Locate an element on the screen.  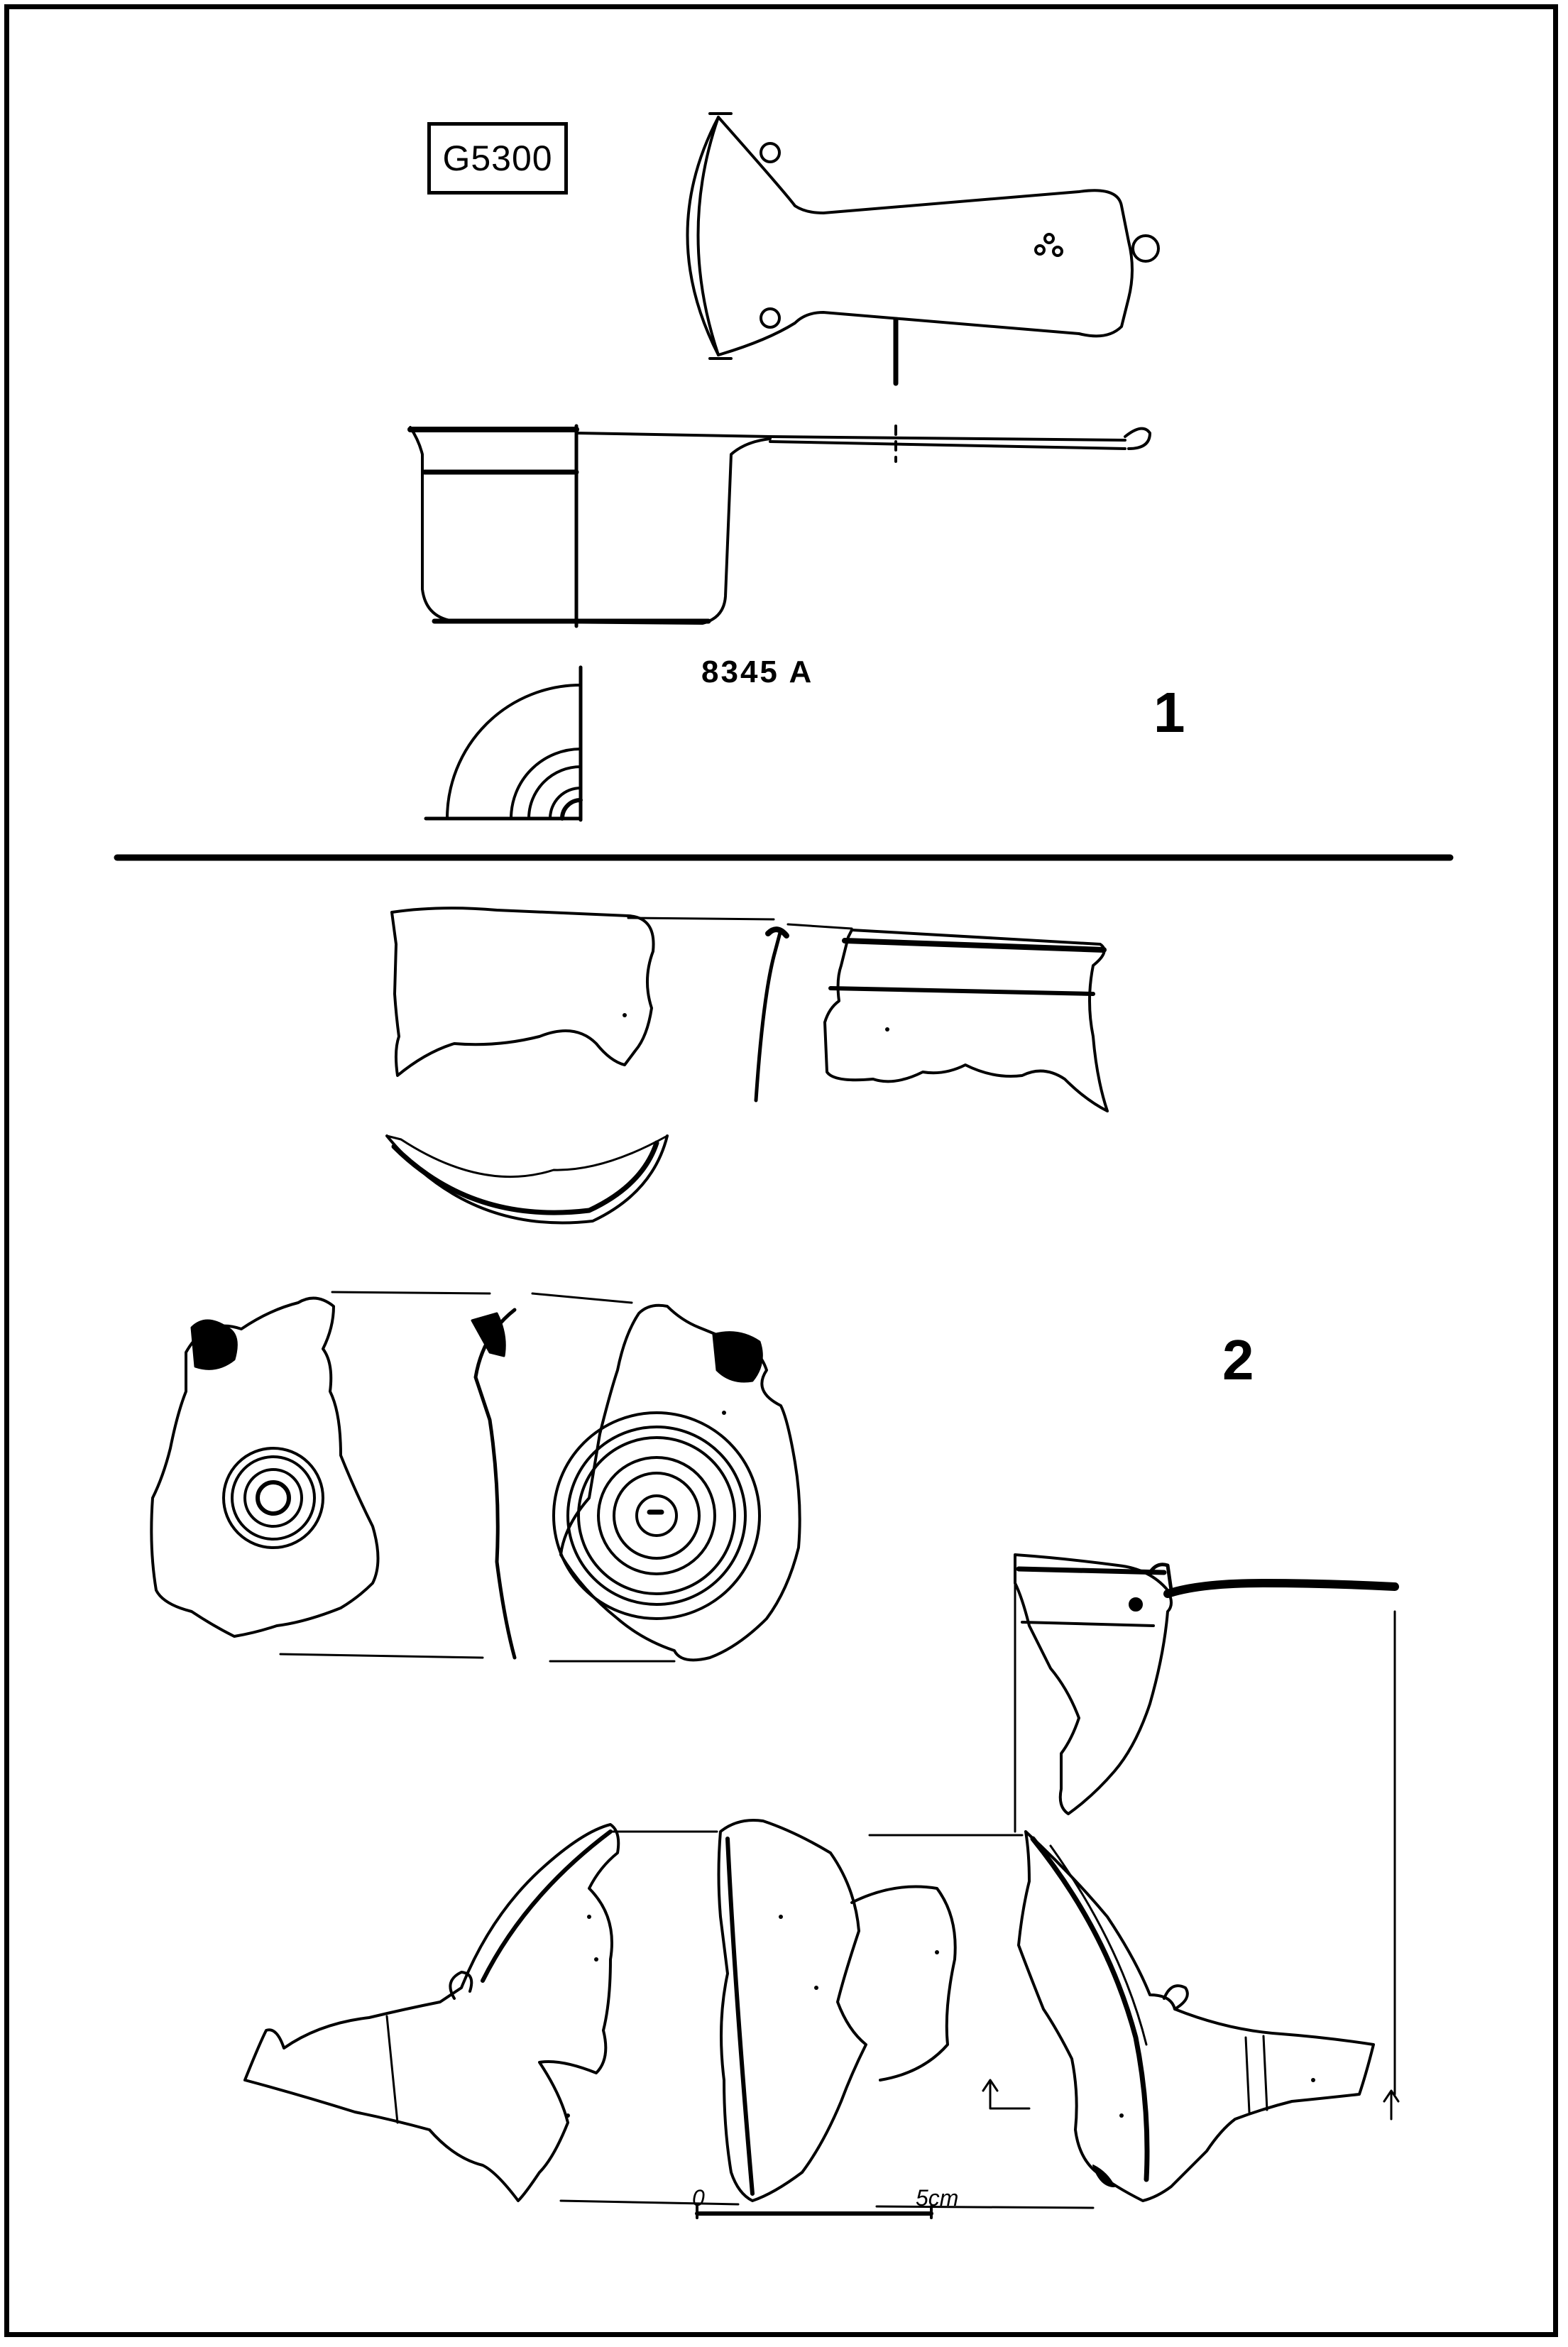
patera-handle-plan is located at coordinates (923, 249).